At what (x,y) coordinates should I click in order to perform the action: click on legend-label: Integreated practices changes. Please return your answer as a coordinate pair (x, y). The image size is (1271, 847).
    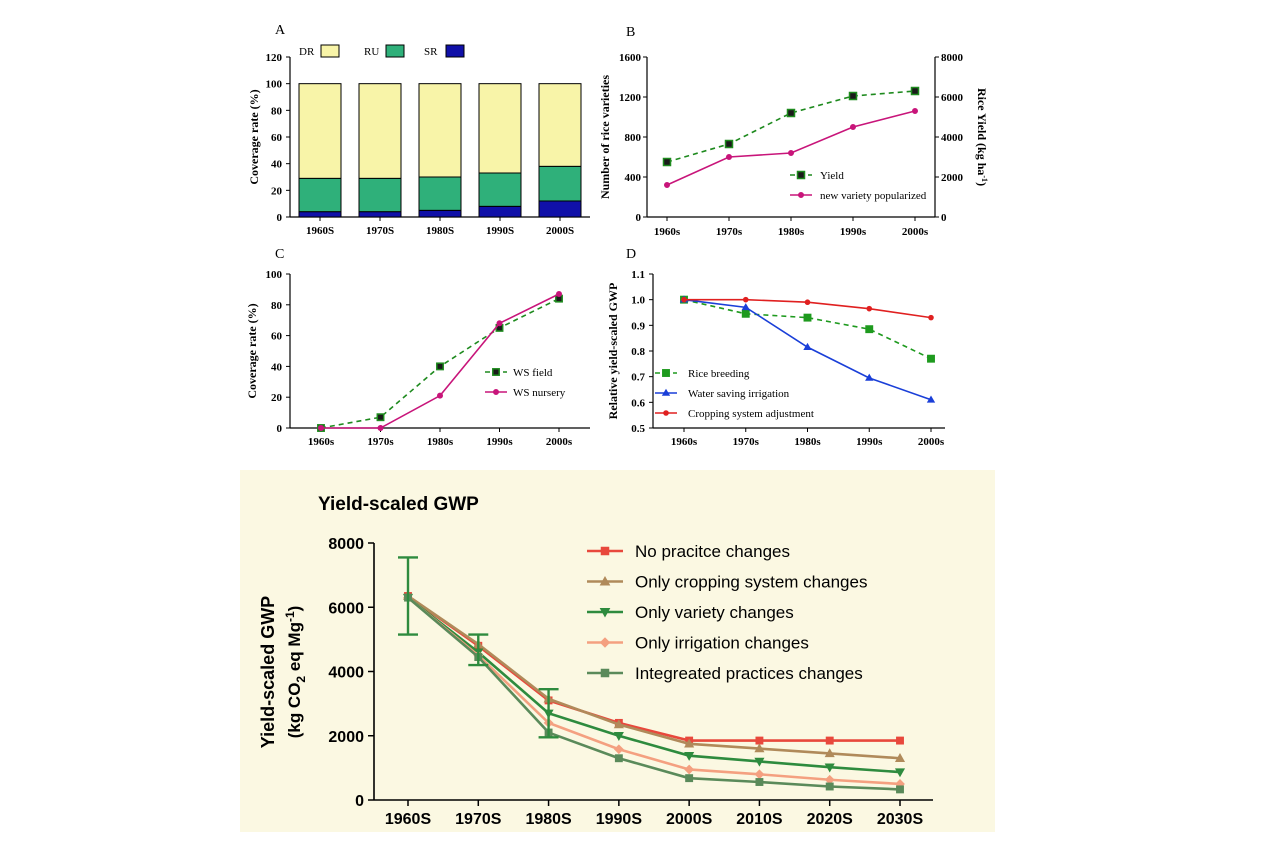
    Looking at the image, I should click on (749, 673).